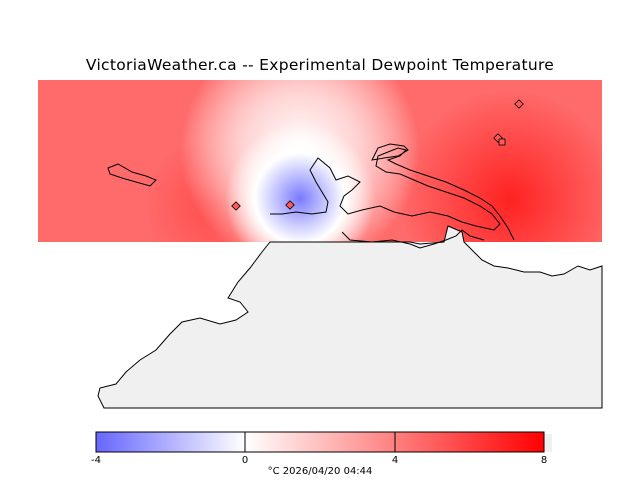 This screenshot has width=640, height=480. I want to click on colorbar-tick-label-four: 4, so click(395, 460).